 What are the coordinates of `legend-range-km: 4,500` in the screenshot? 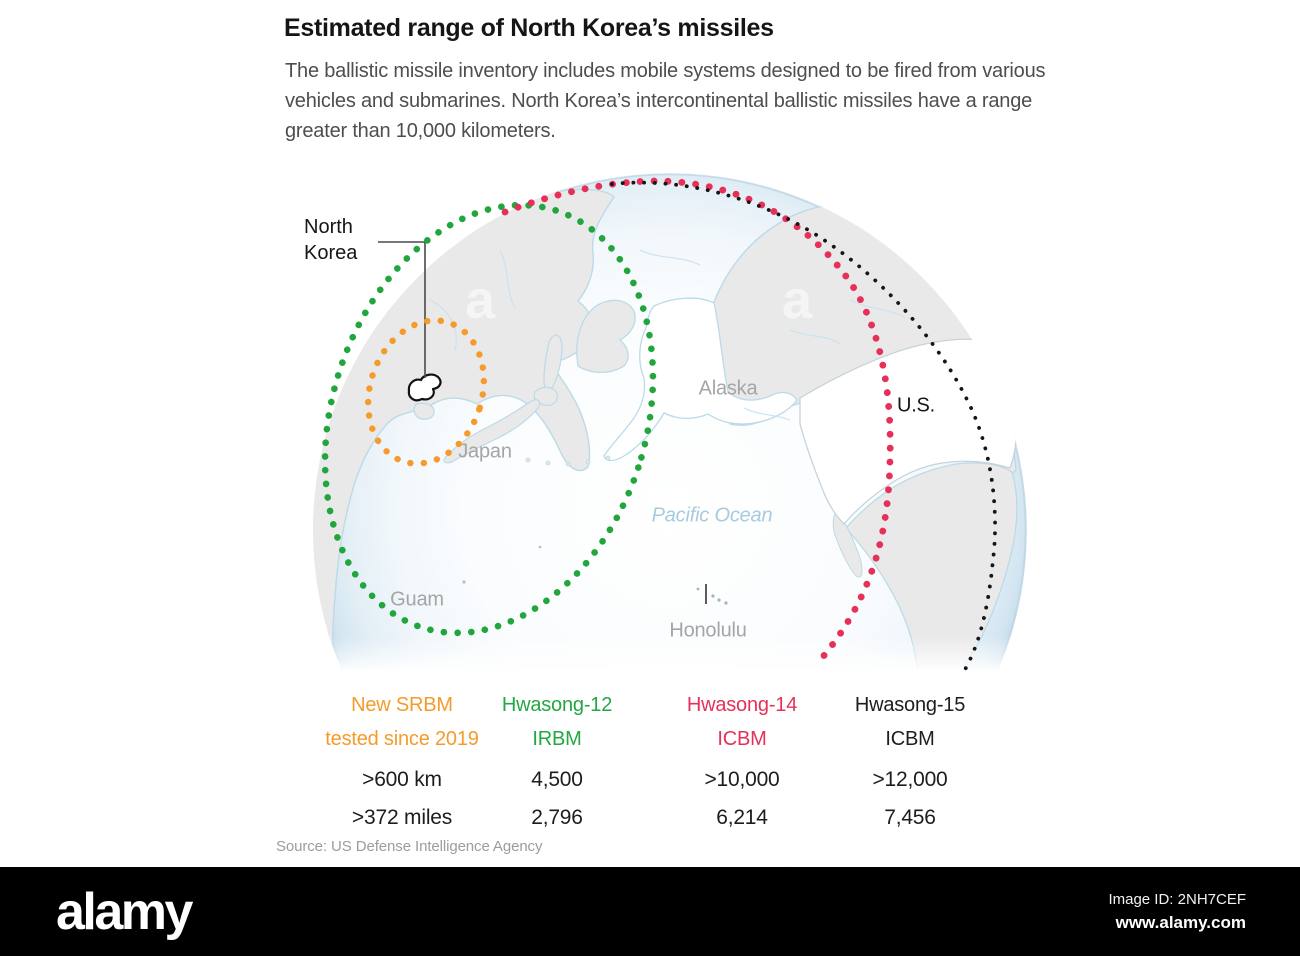 It's located at (557, 779).